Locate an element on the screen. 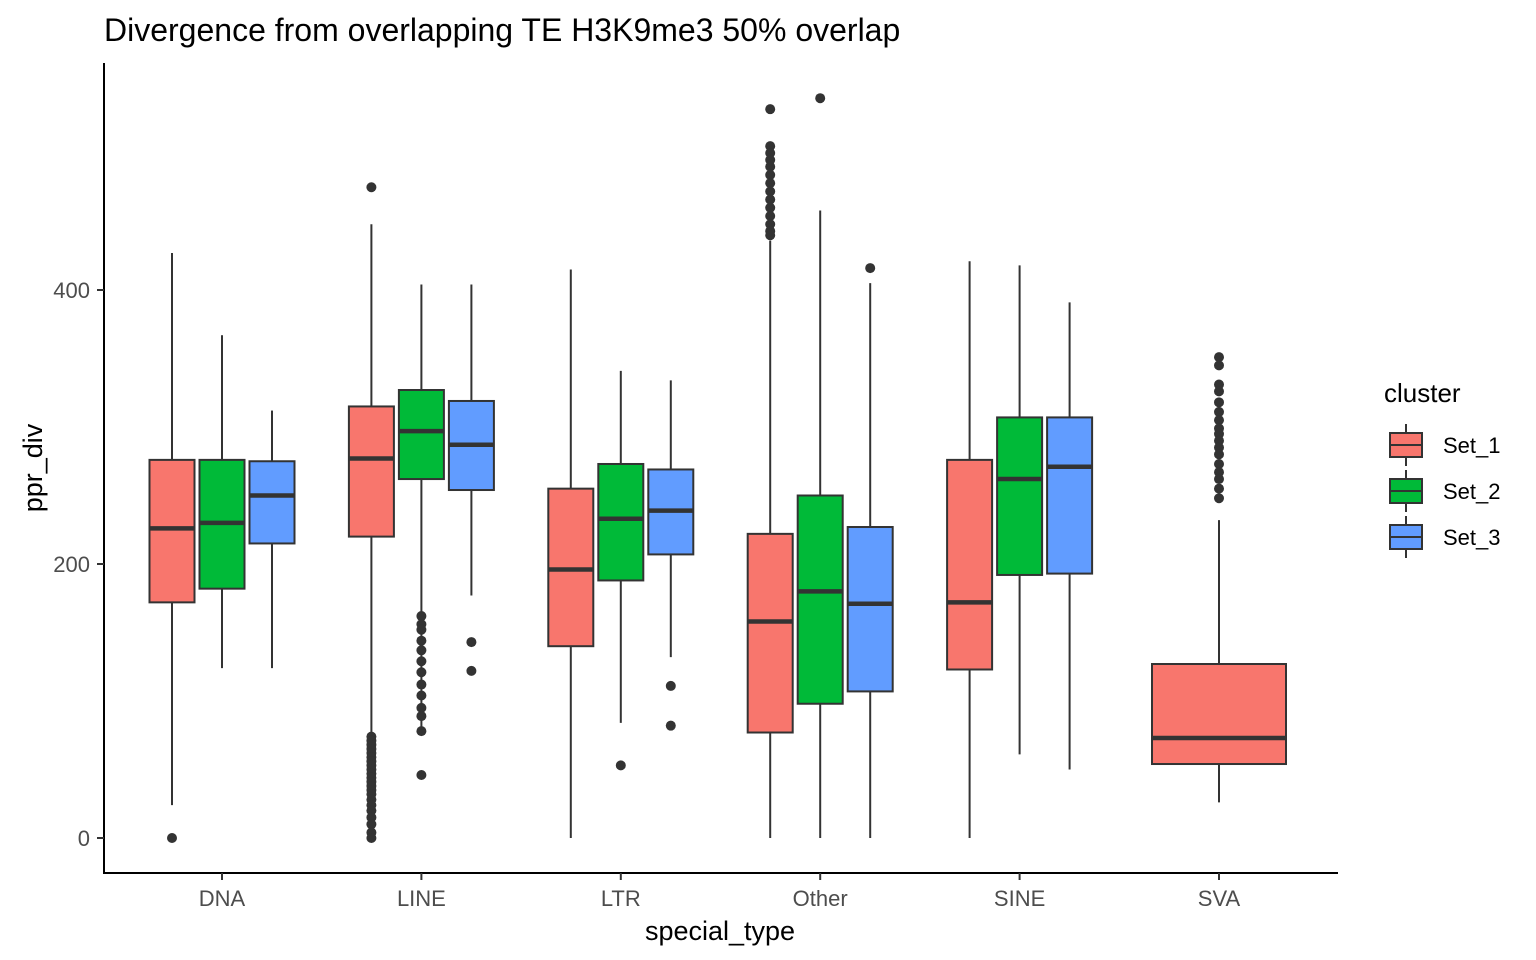 This screenshot has height=960, width=1536. x-tick-label: LTR is located at coordinates (621, 898).